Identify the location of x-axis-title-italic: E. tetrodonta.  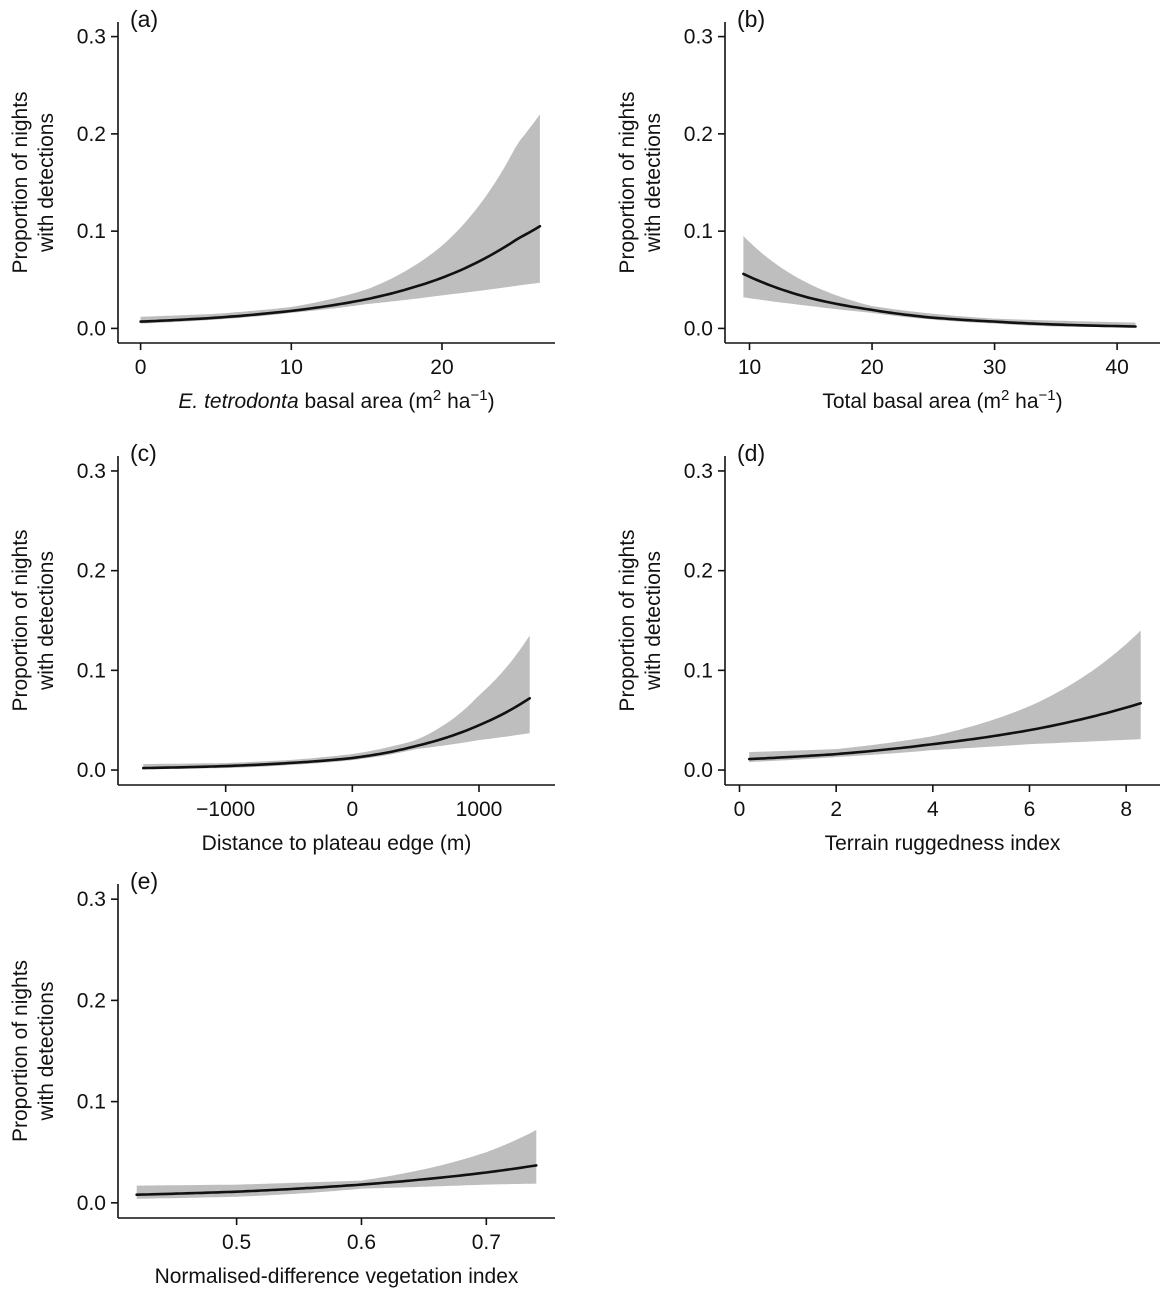
(238, 401).